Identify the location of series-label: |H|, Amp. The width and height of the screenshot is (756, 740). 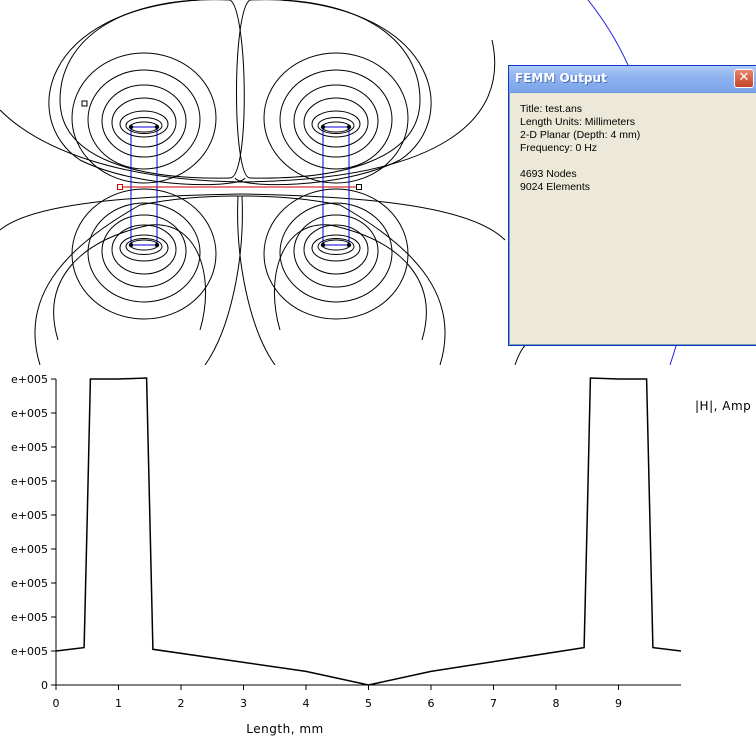
(723, 406).